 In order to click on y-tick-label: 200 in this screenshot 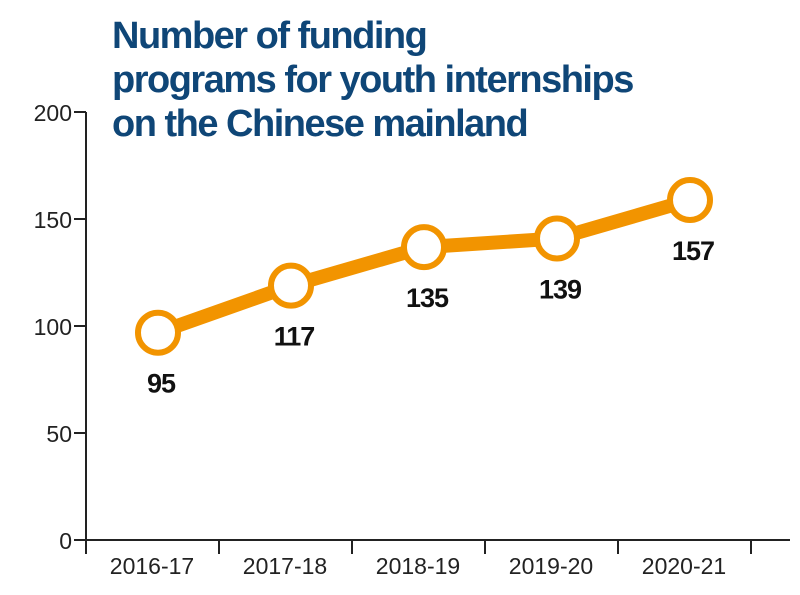, I will do `click(53, 113)`.